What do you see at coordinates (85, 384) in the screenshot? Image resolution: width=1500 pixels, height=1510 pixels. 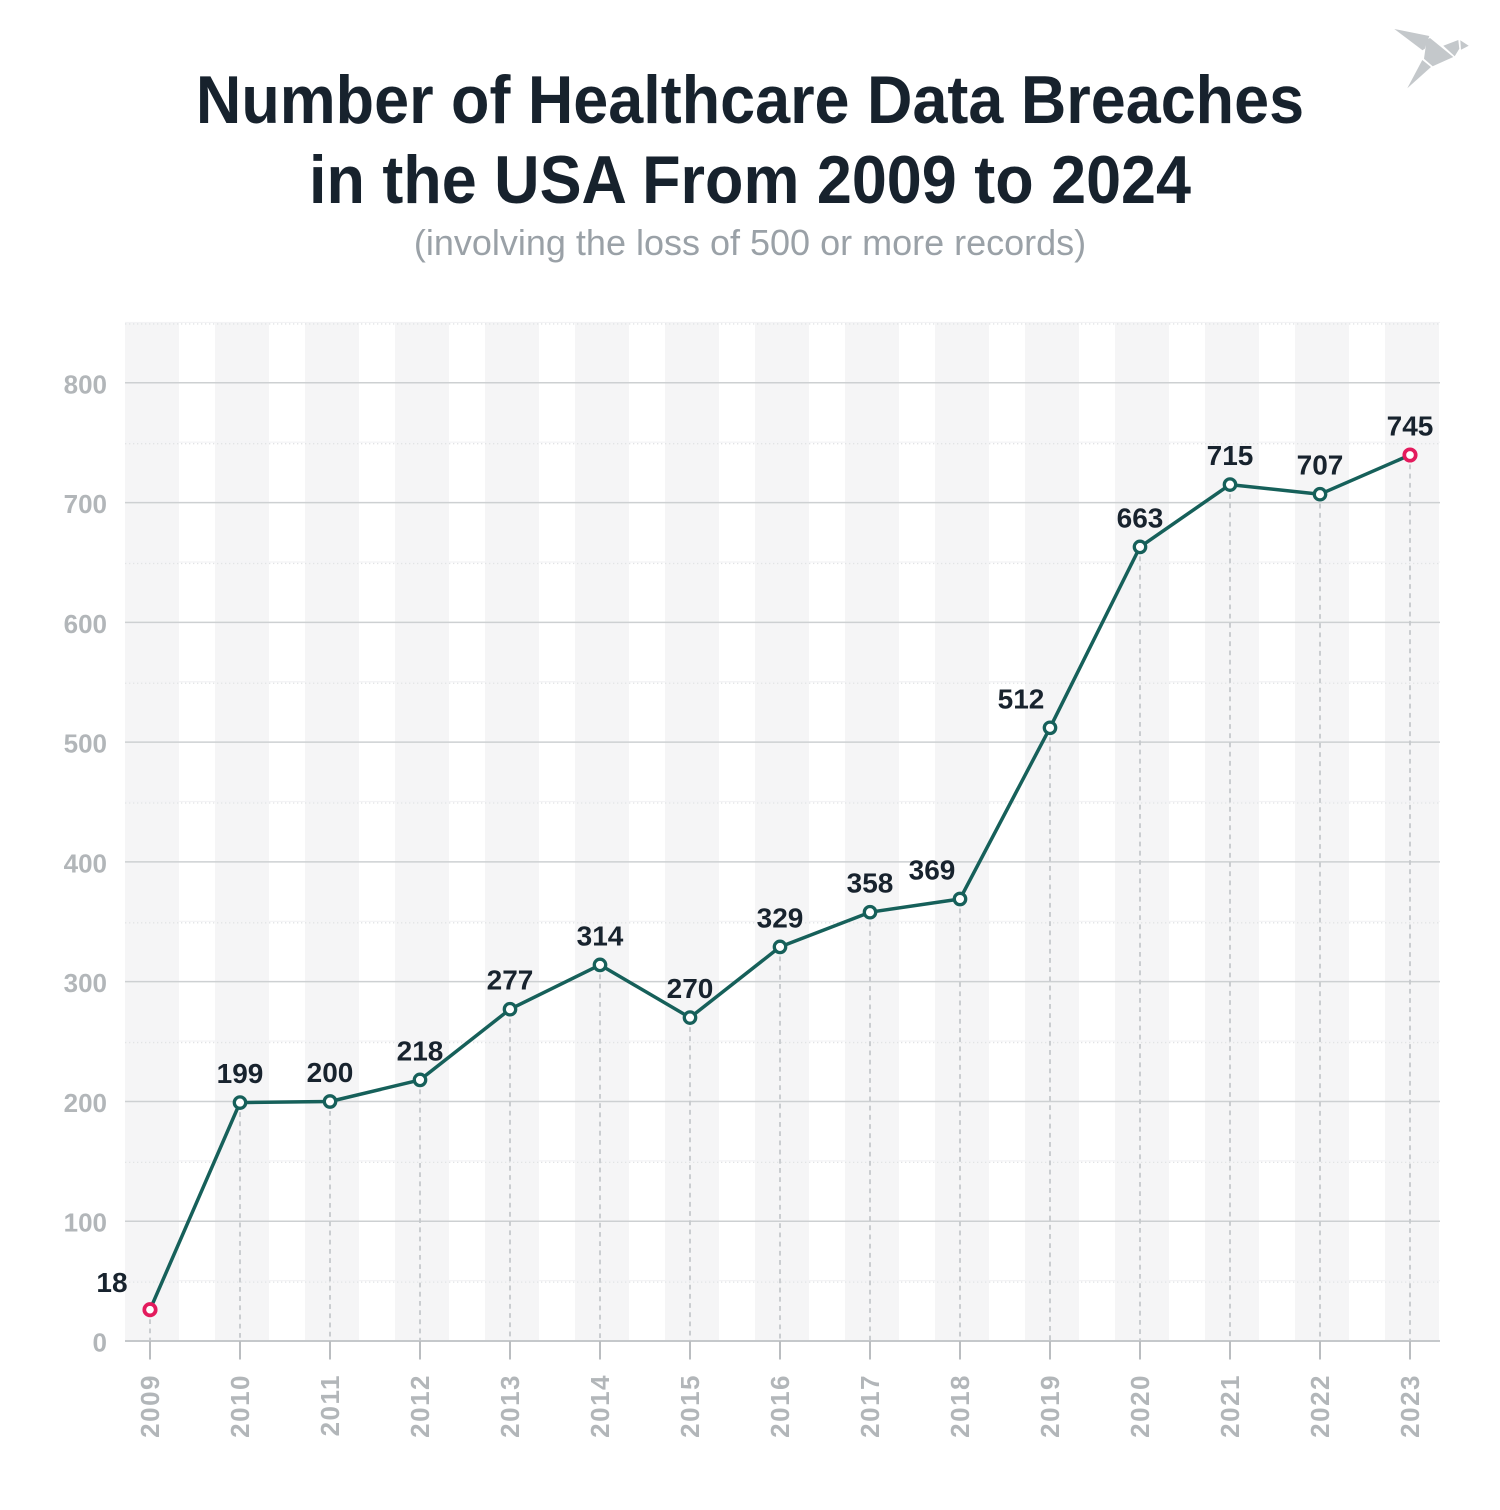 I see `y-axis-tick-label: 800` at bounding box center [85, 384].